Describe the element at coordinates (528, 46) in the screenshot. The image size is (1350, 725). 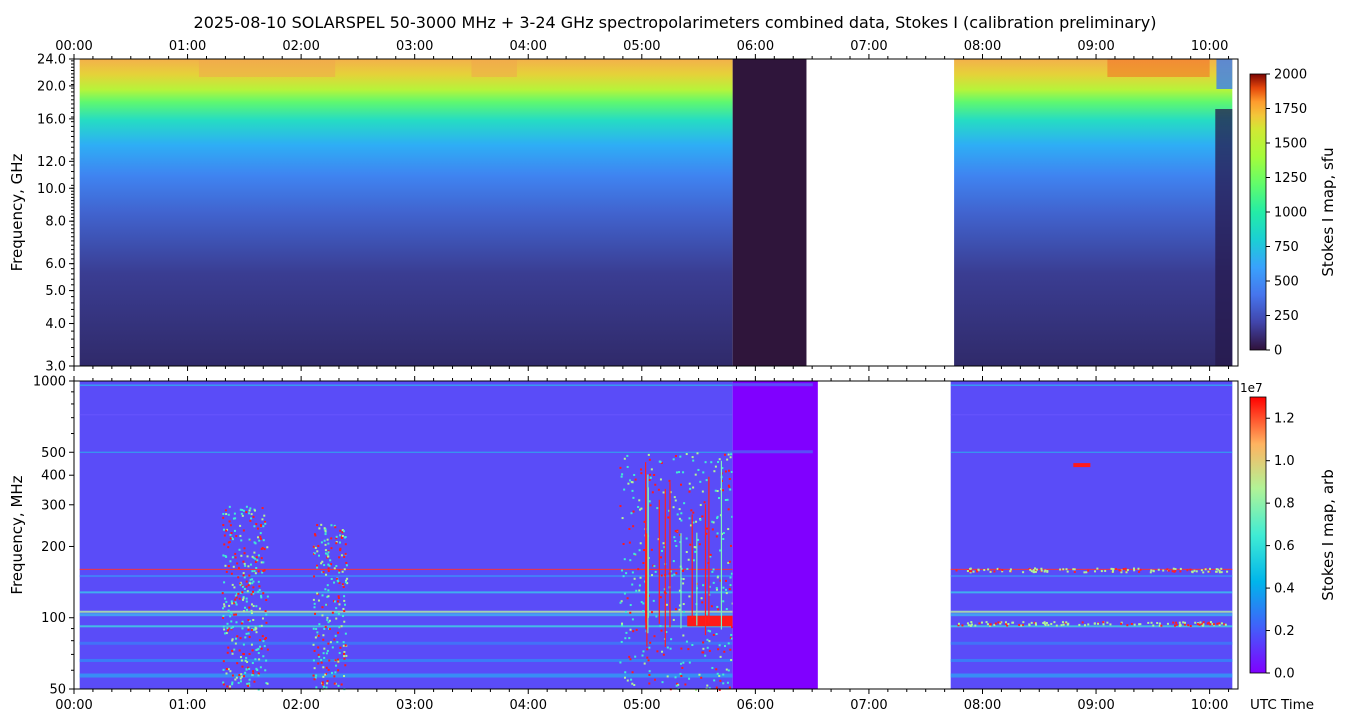
I see `top-x-tick-label: 04:00` at that location.